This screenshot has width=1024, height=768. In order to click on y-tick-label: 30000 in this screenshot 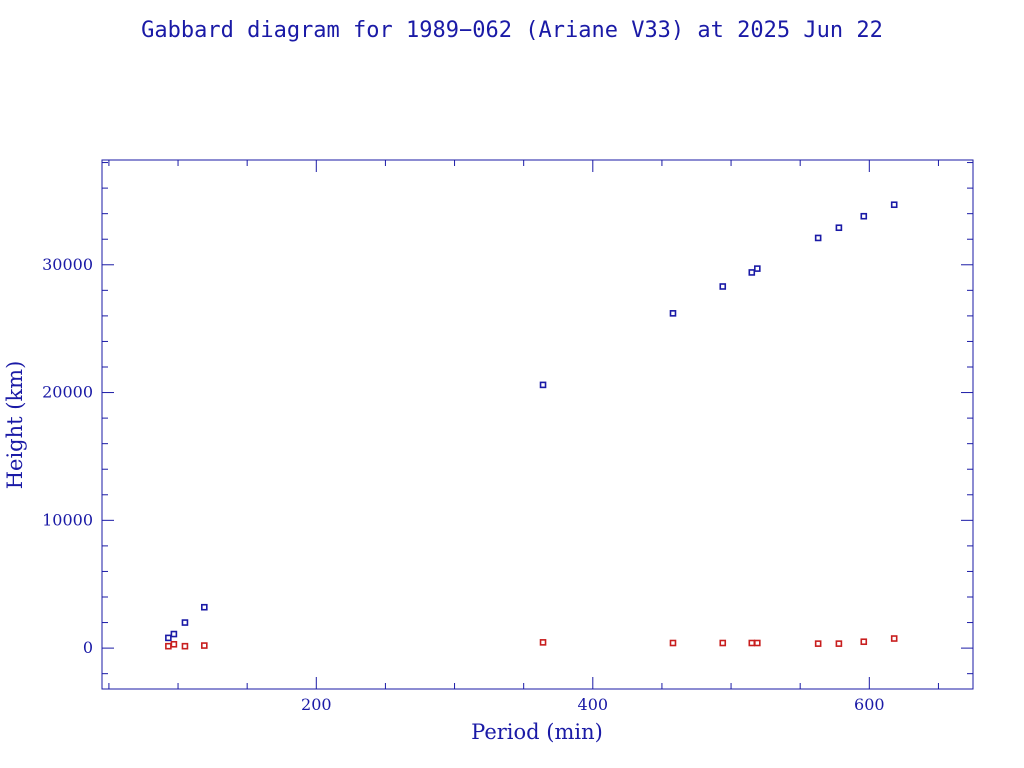, I will do `click(67, 264)`.